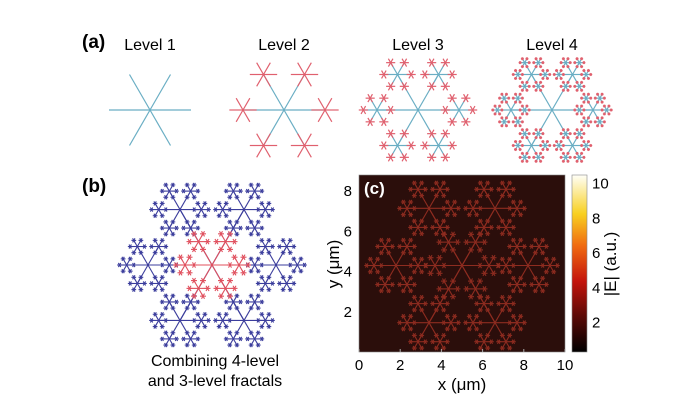 The image size is (700, 420). I want to click on combined-fractal, so click(212, 265).